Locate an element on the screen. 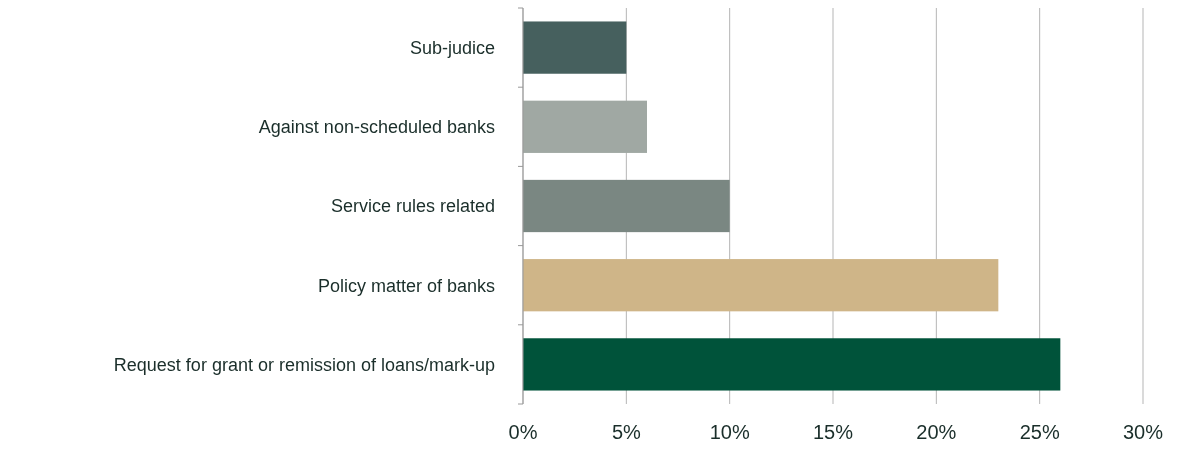 Image resolution: width=1178 pixels, height=458 pixels. y-tick-label: Service rules related is located at coordinates (412, 206).